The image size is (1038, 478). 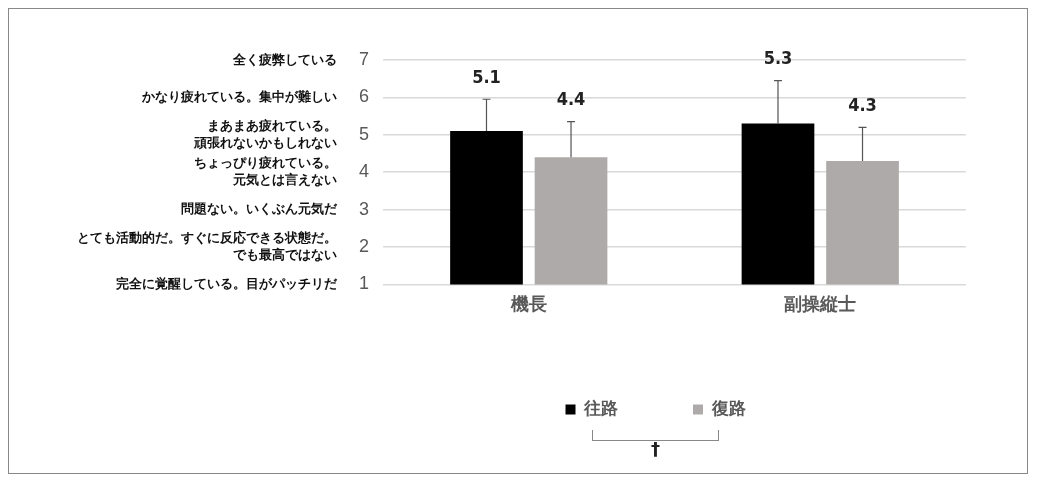 What do you see at coordinates (265, 133) in the screenshot?
I see `text: まあまあ疲れている。頑張れないかもしれない` at bounding box center [265, 133].